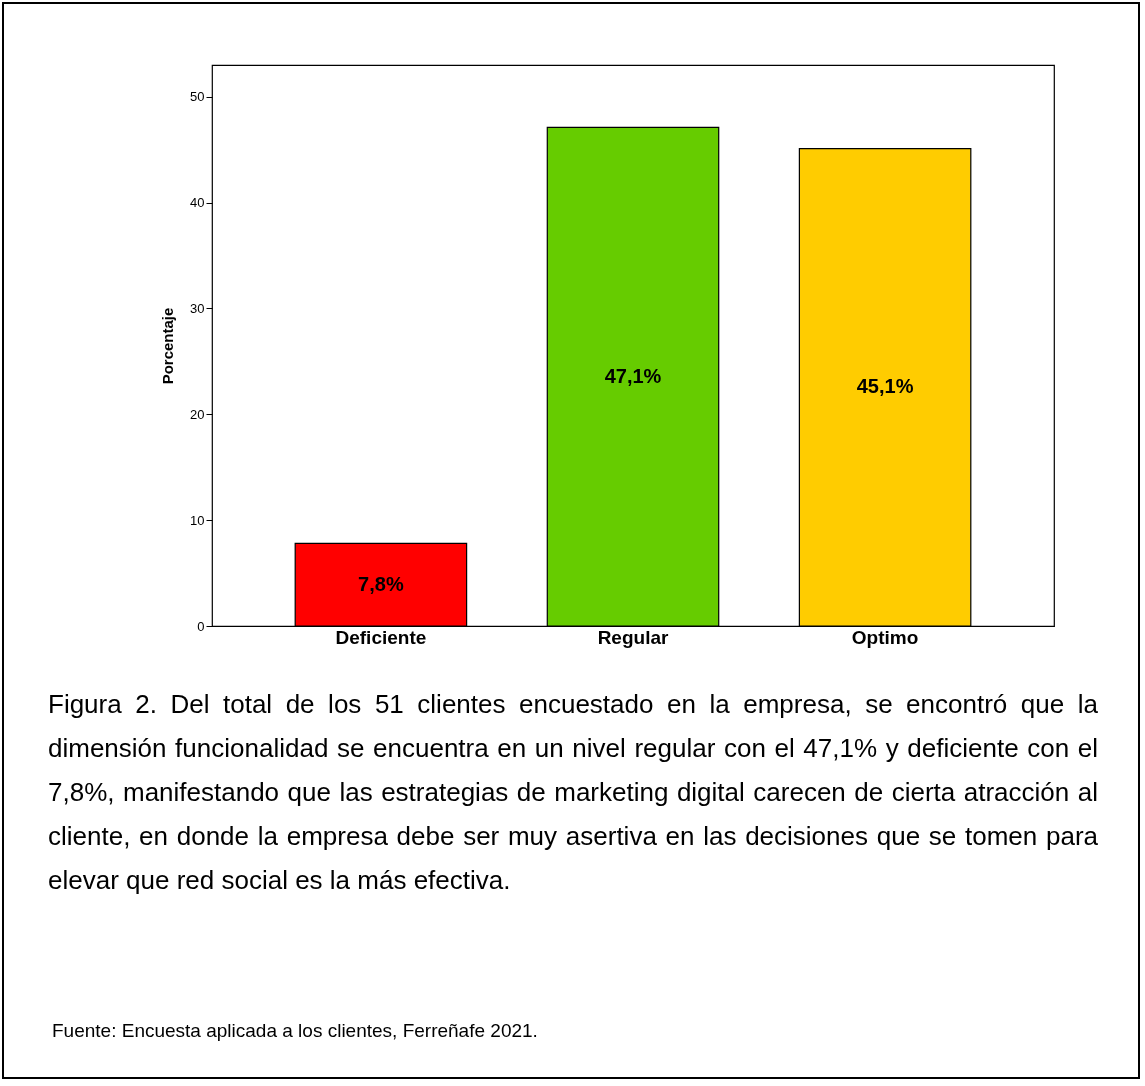 This screenshot has width=1145, height=1086. I want to click on source-note: Fuente: Encuesta aplicada a los clientes, Ferreñafe 2021., so click(295, 1031).